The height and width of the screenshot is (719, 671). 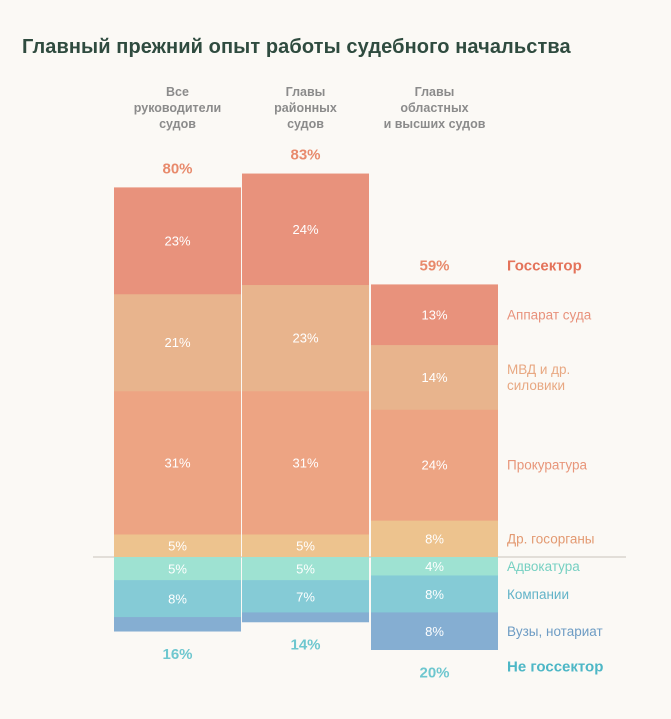 What do you see at coordinates (555, 666) in the screenshot?
I see `nongos-group-label: Не госсектор` at bounding box center [555, 666].